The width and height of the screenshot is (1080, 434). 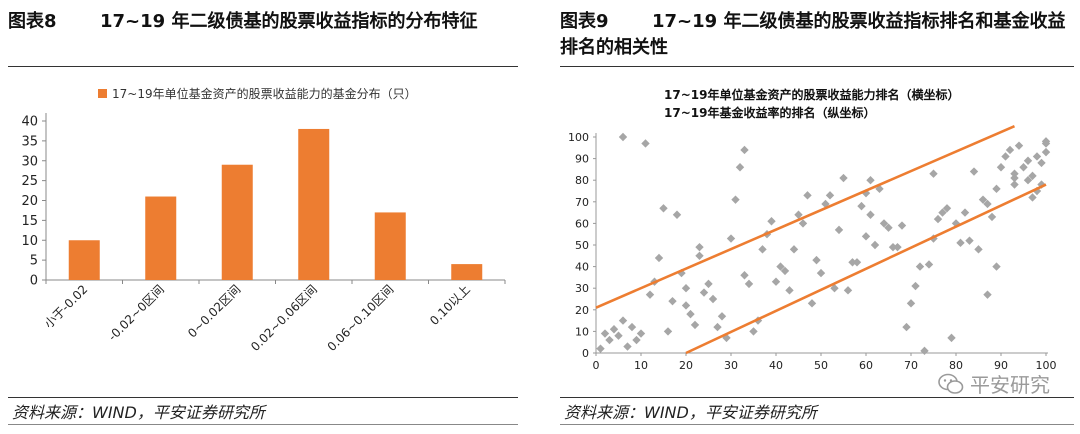 I want to click on bar-legend-label: 17~19年单位基金资产的股票收益能力的基金分布（只）, so click(x=264, y=93).